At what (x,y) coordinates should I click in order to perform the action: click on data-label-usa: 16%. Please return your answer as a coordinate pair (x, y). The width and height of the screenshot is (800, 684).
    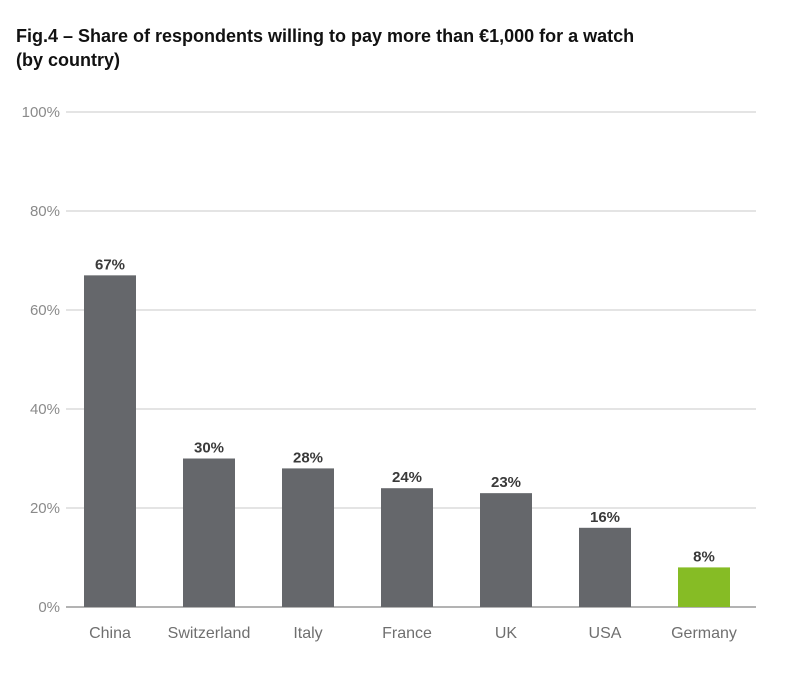
    Looking at the image, I should click on (605, 517).